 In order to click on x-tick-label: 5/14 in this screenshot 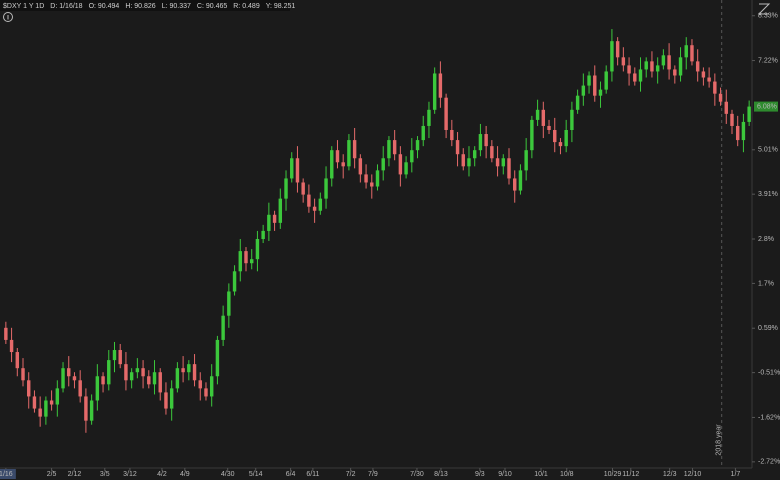, I will do `click(256, 474)`.